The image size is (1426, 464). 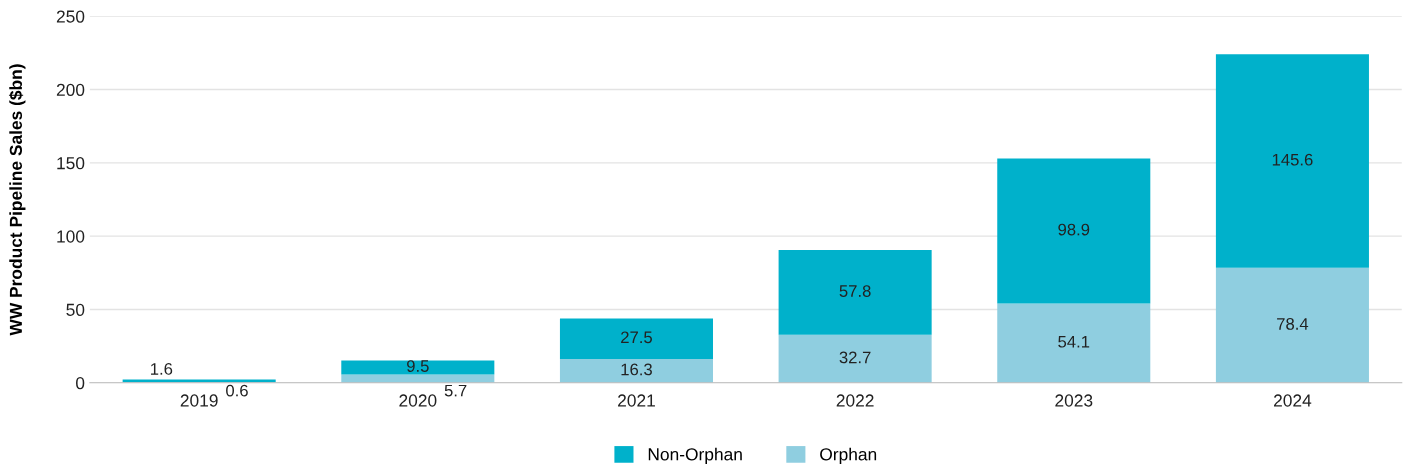 I want to click on data-label: 54.1, so click(x=1074, y=341).